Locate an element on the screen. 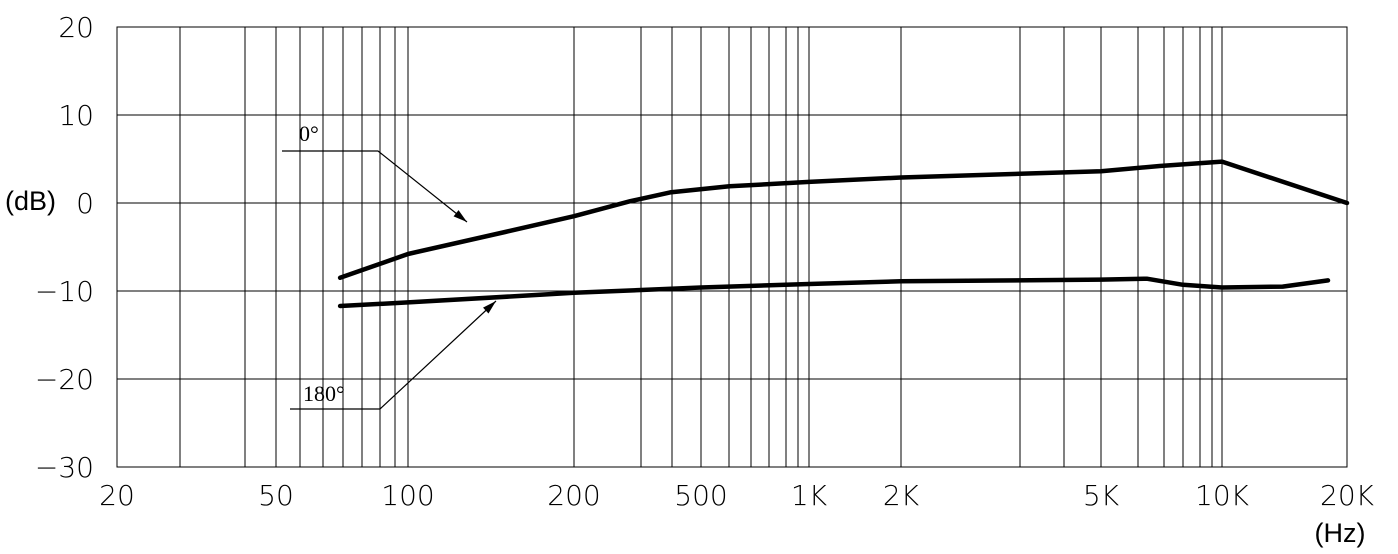 This screenshot has height=554, width=1398. y-tick-label: 10 is located at coordinates (76, 115).